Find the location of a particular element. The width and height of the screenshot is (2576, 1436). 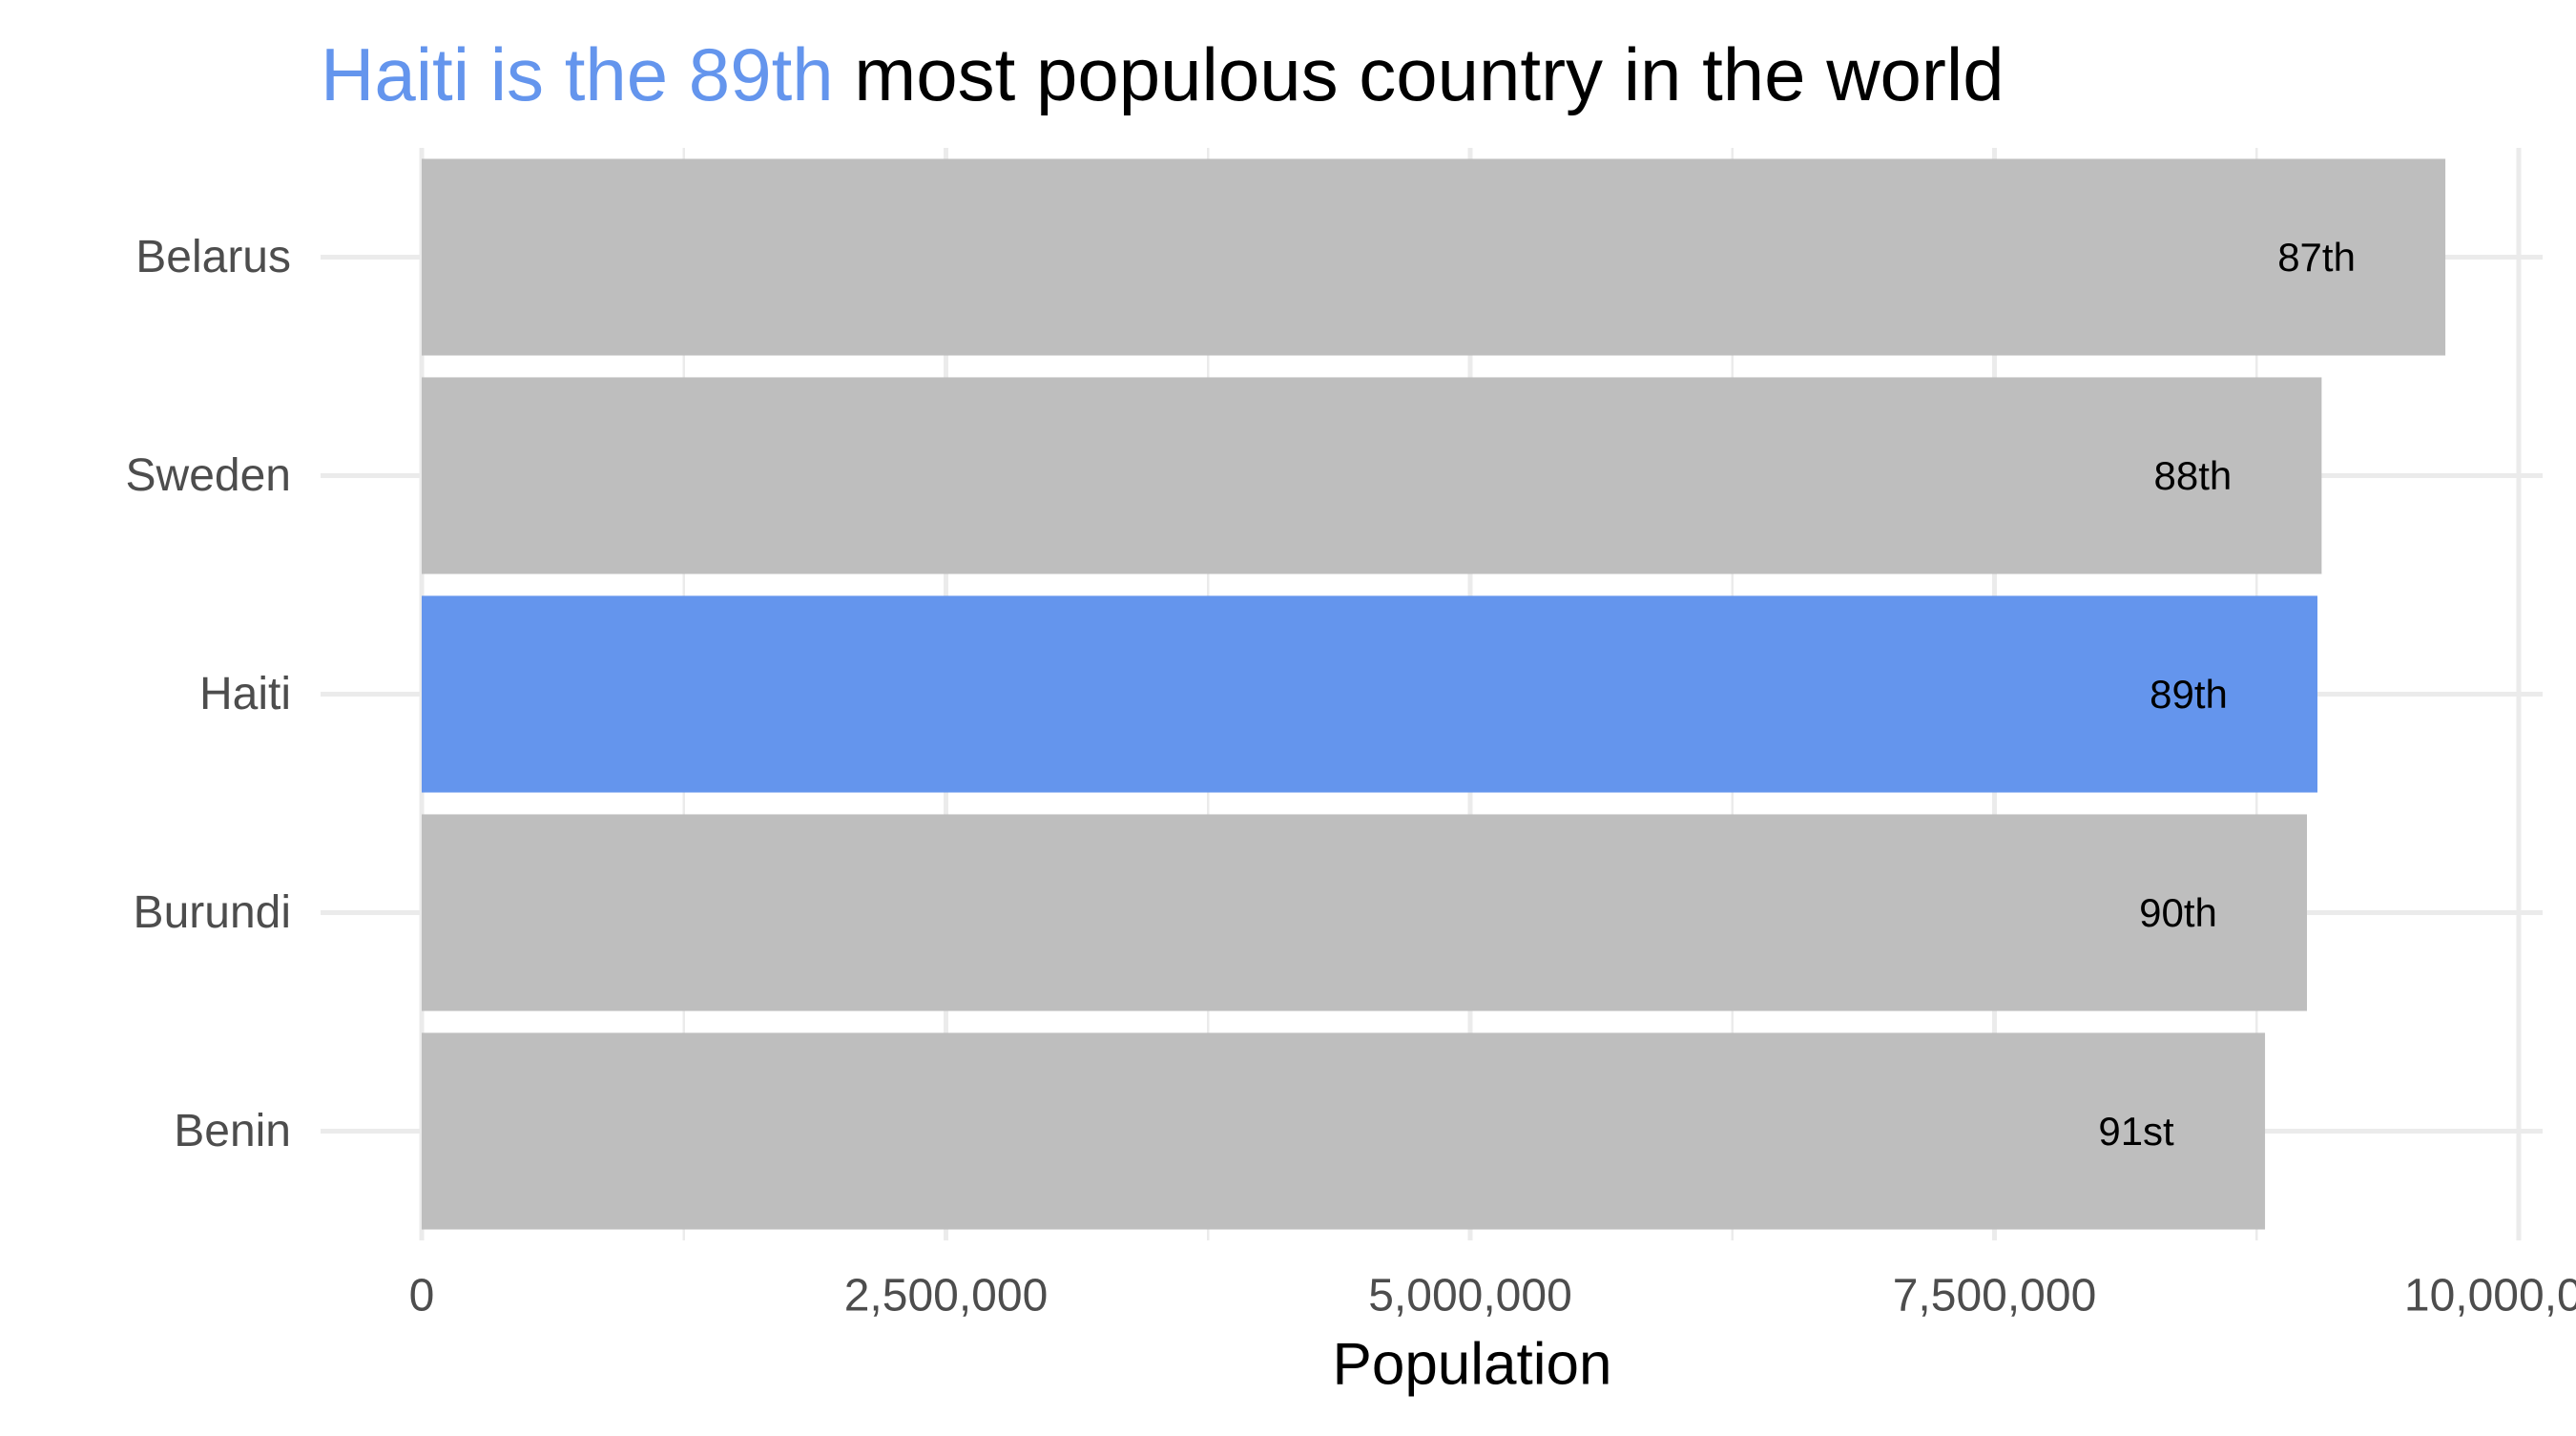

bar-burundi is located at coordinates (1365, 912).